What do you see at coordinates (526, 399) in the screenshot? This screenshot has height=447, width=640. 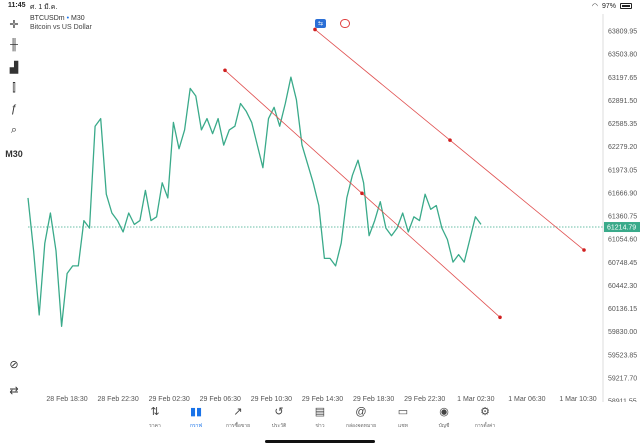 I see `time-tick-label: 1 Mar 06:30` at bounding box center [526, 399].